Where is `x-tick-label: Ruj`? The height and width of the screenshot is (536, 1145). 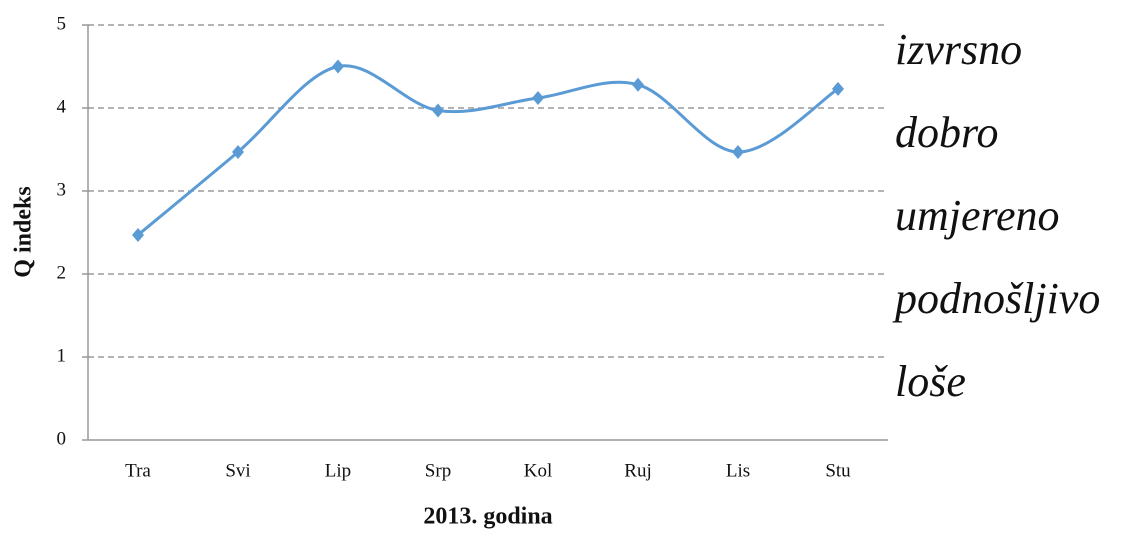 x-tick-label: Ruj is located at coordinates (637, 470).